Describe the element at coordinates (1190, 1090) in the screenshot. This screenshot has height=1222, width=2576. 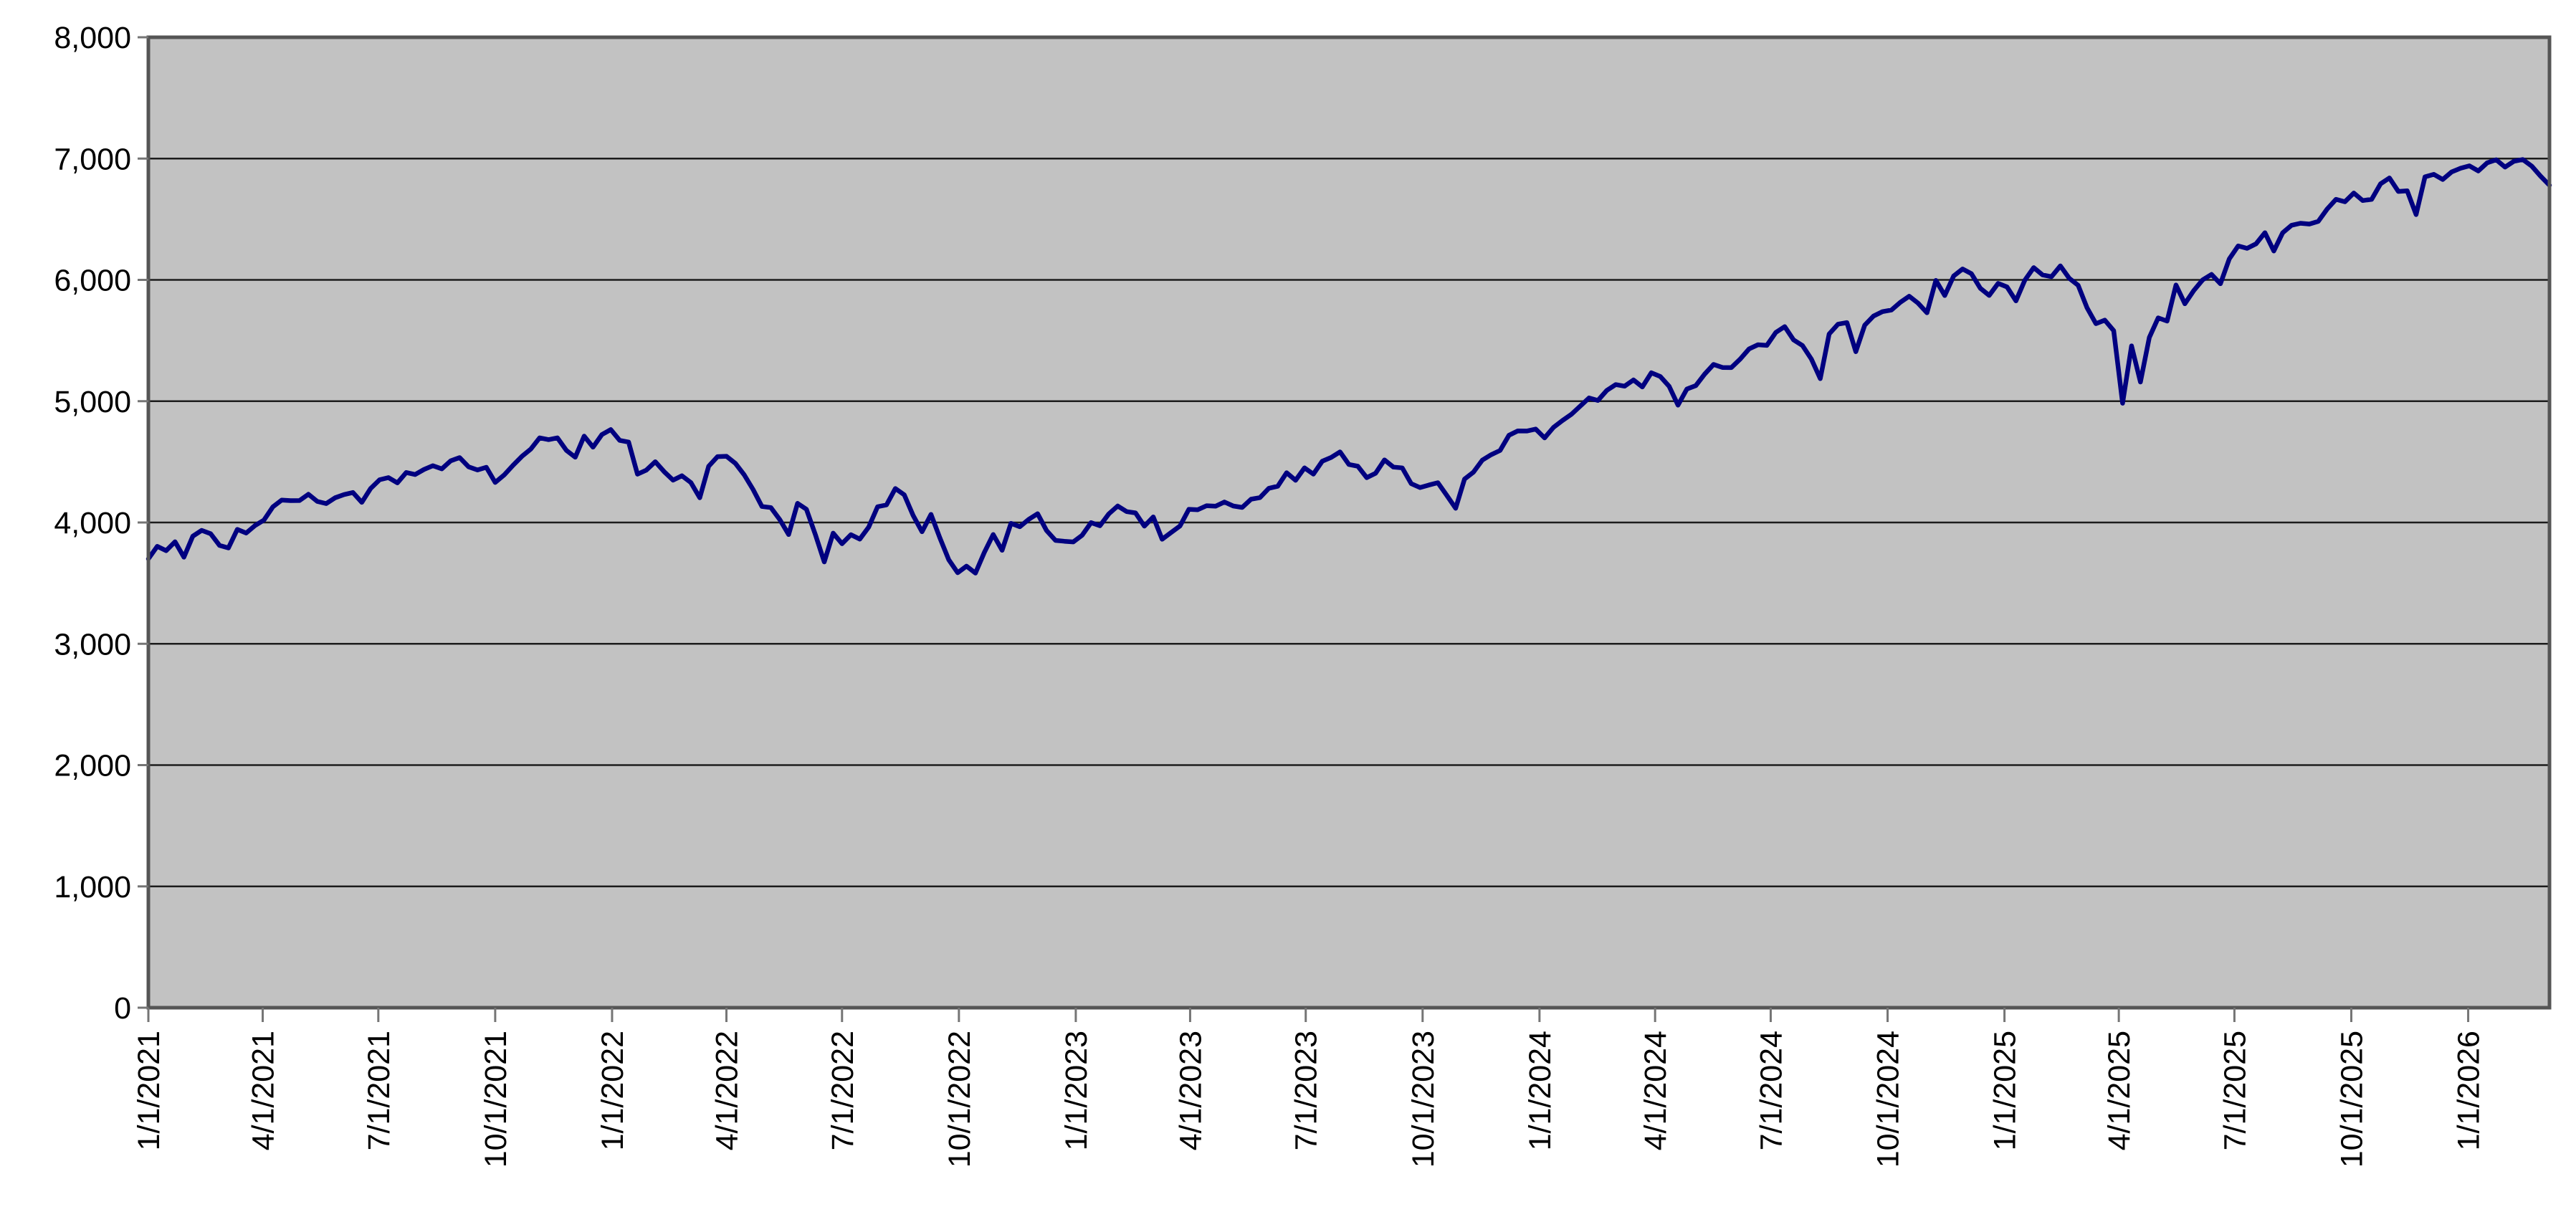
I see `x-axis-label: 4/1/2023` at that location.